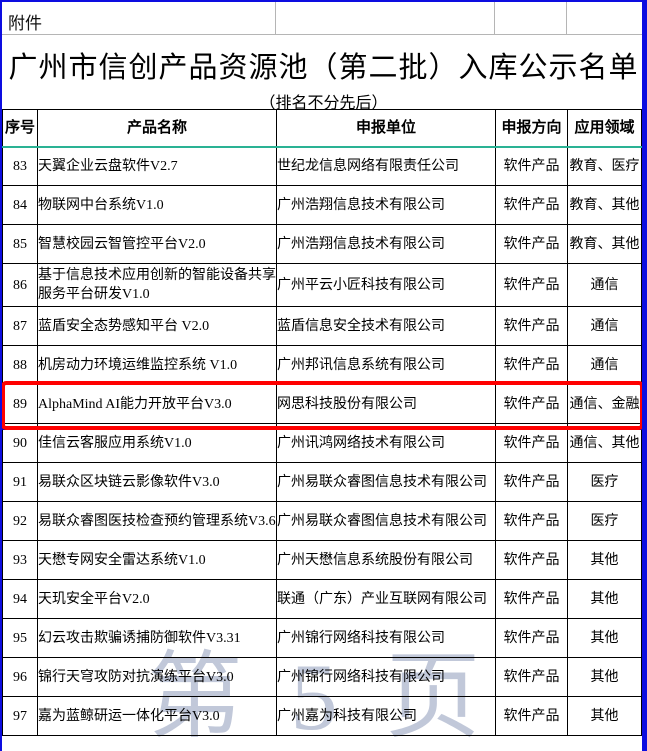 The width and height of the screenshot is (647, 751). What do you see at coordinates (20, 482) in the screenshot?
I see `row-number: 91` at bounding box center [20, 482].